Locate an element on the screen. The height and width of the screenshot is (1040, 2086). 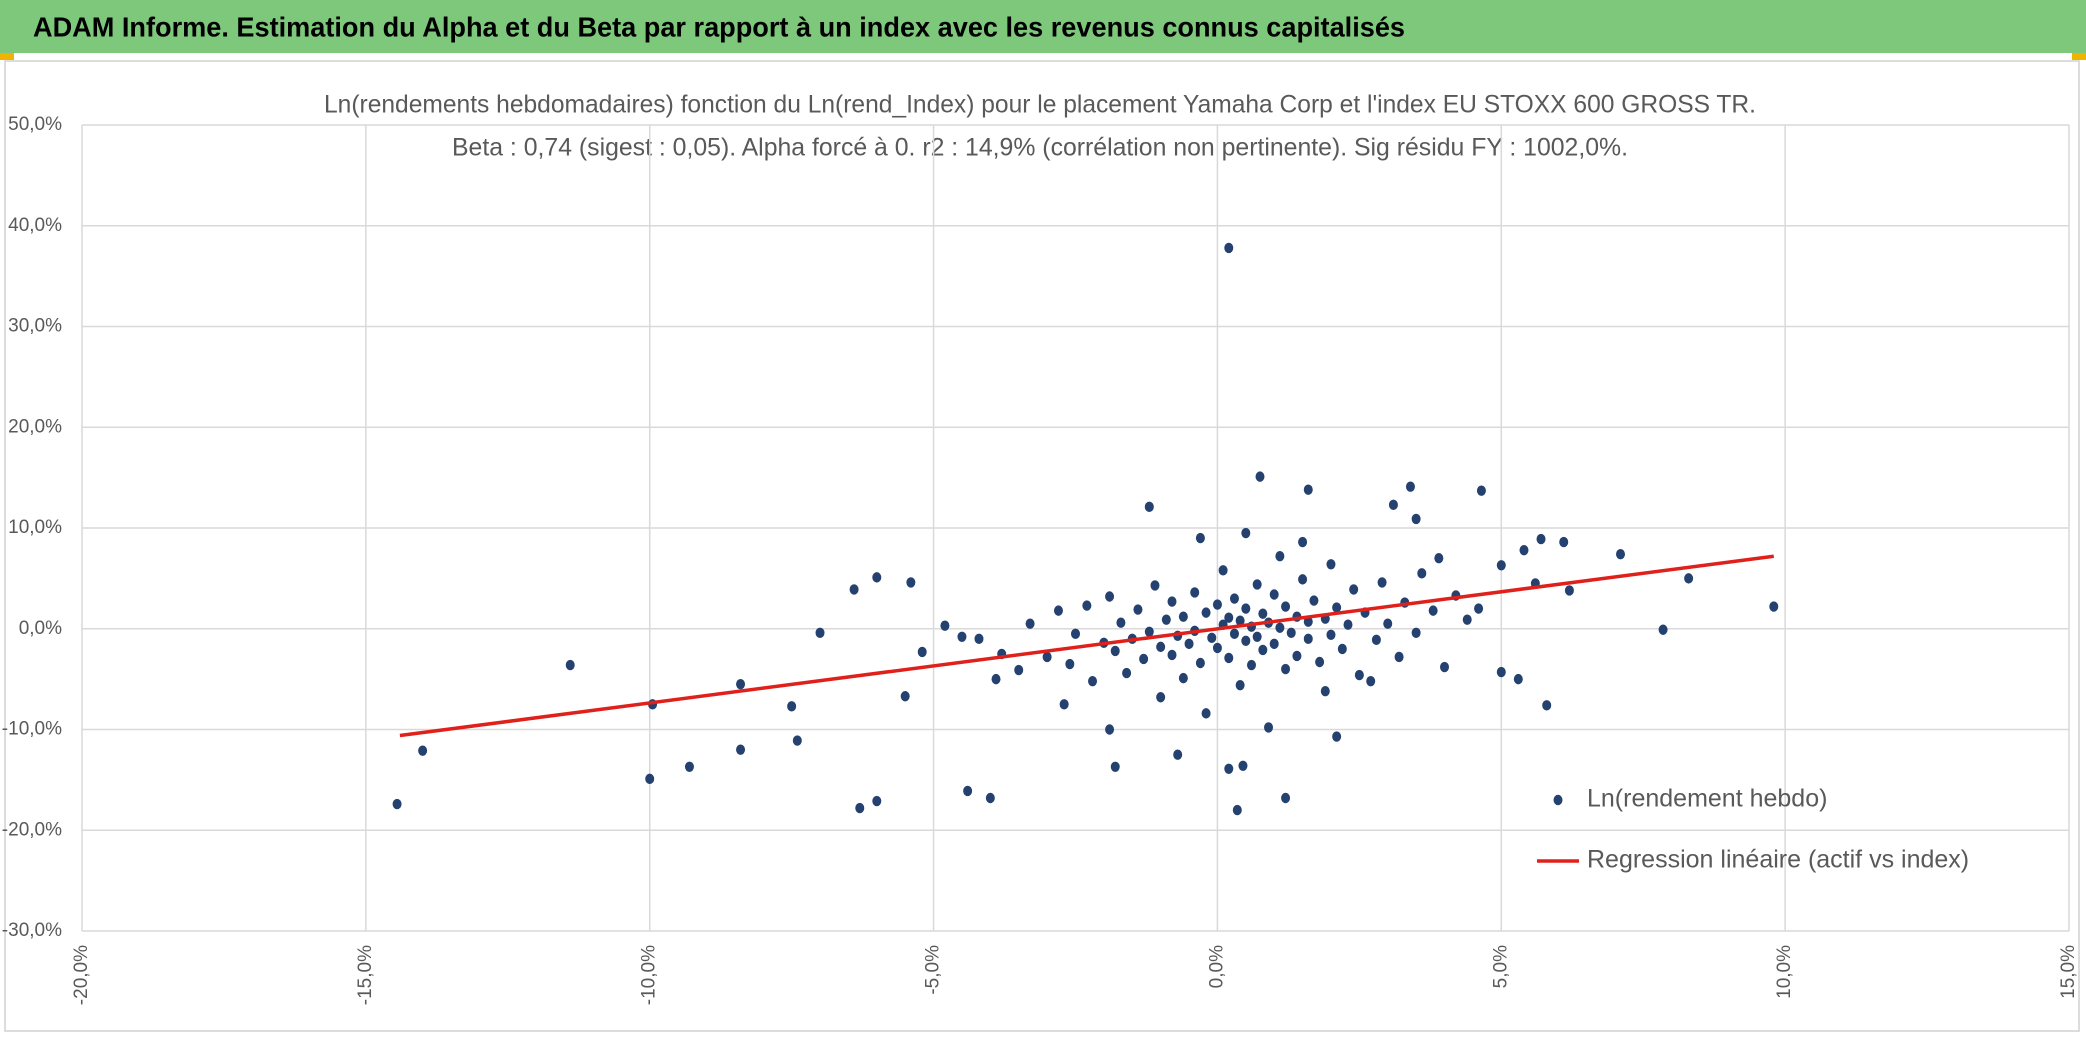
x-tick-label: 0,0% is located at coordinates (1216, 966).